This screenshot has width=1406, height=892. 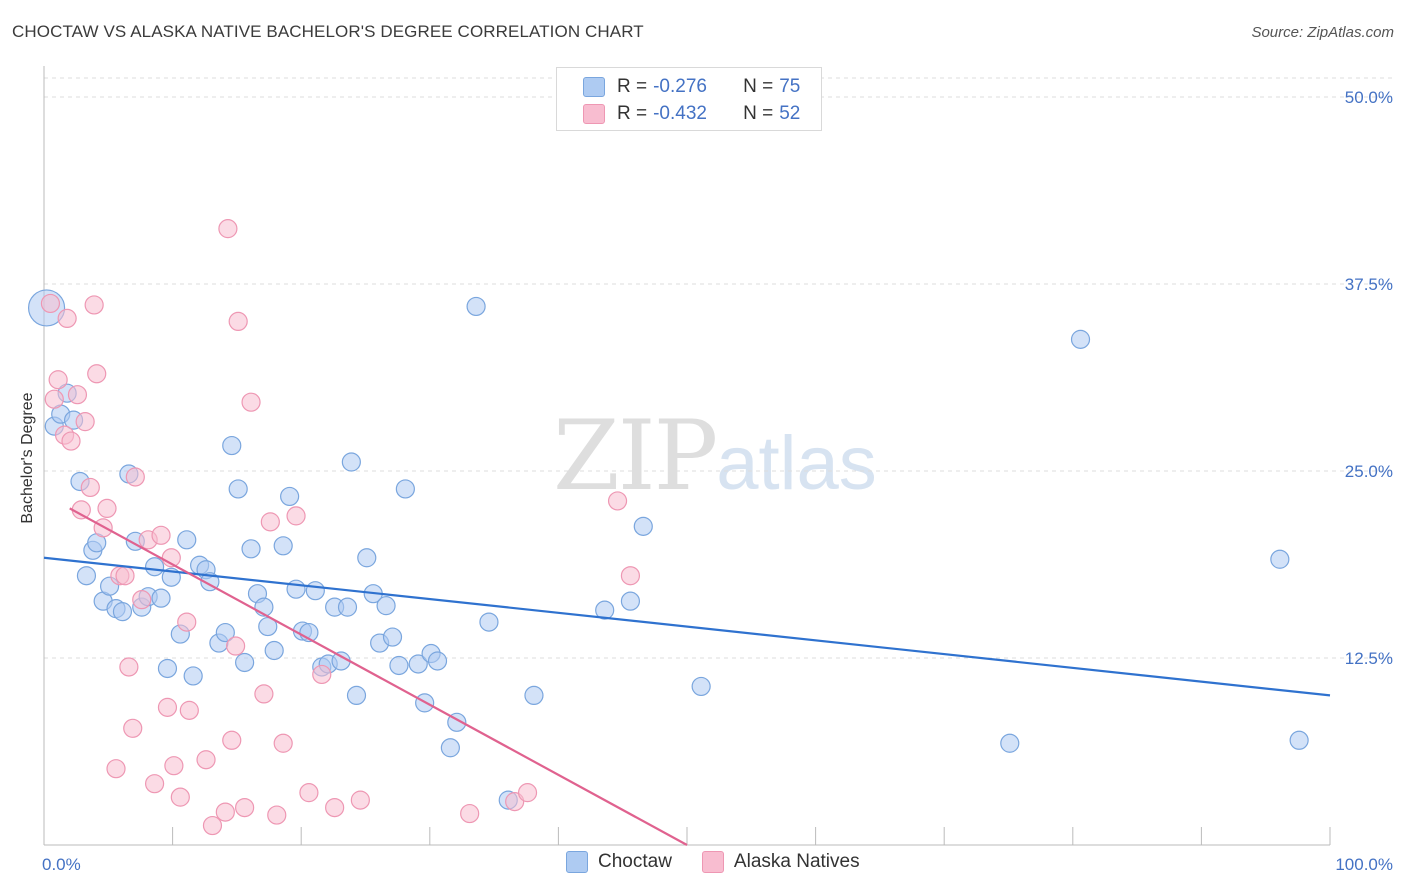 What do you see at coordinates (635, 861) in the screenshot?
I see `series-label-choctaw: Choctaw` at bounding box center [635, 861].